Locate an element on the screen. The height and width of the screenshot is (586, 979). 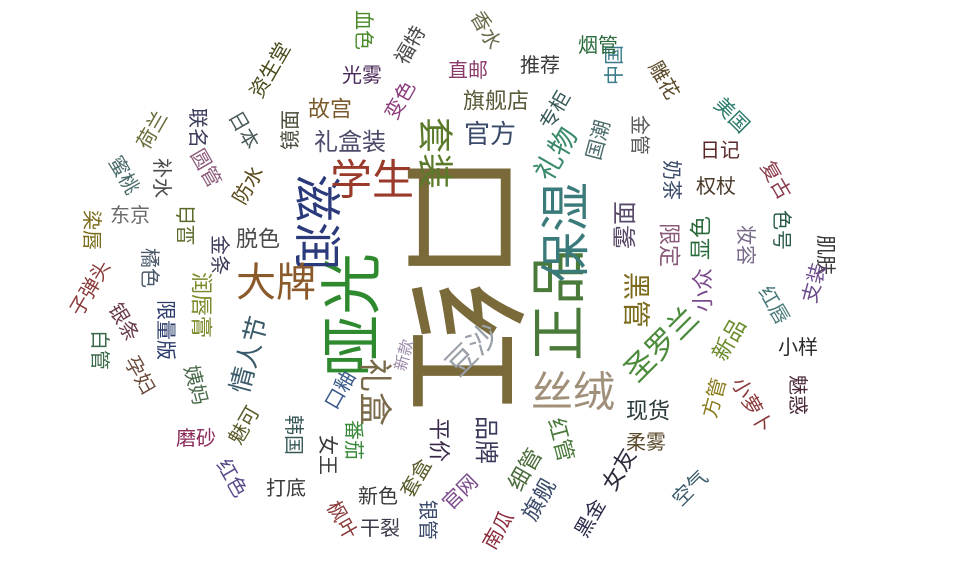
word-57: 南瓜 is located at coordinates (498, 530).